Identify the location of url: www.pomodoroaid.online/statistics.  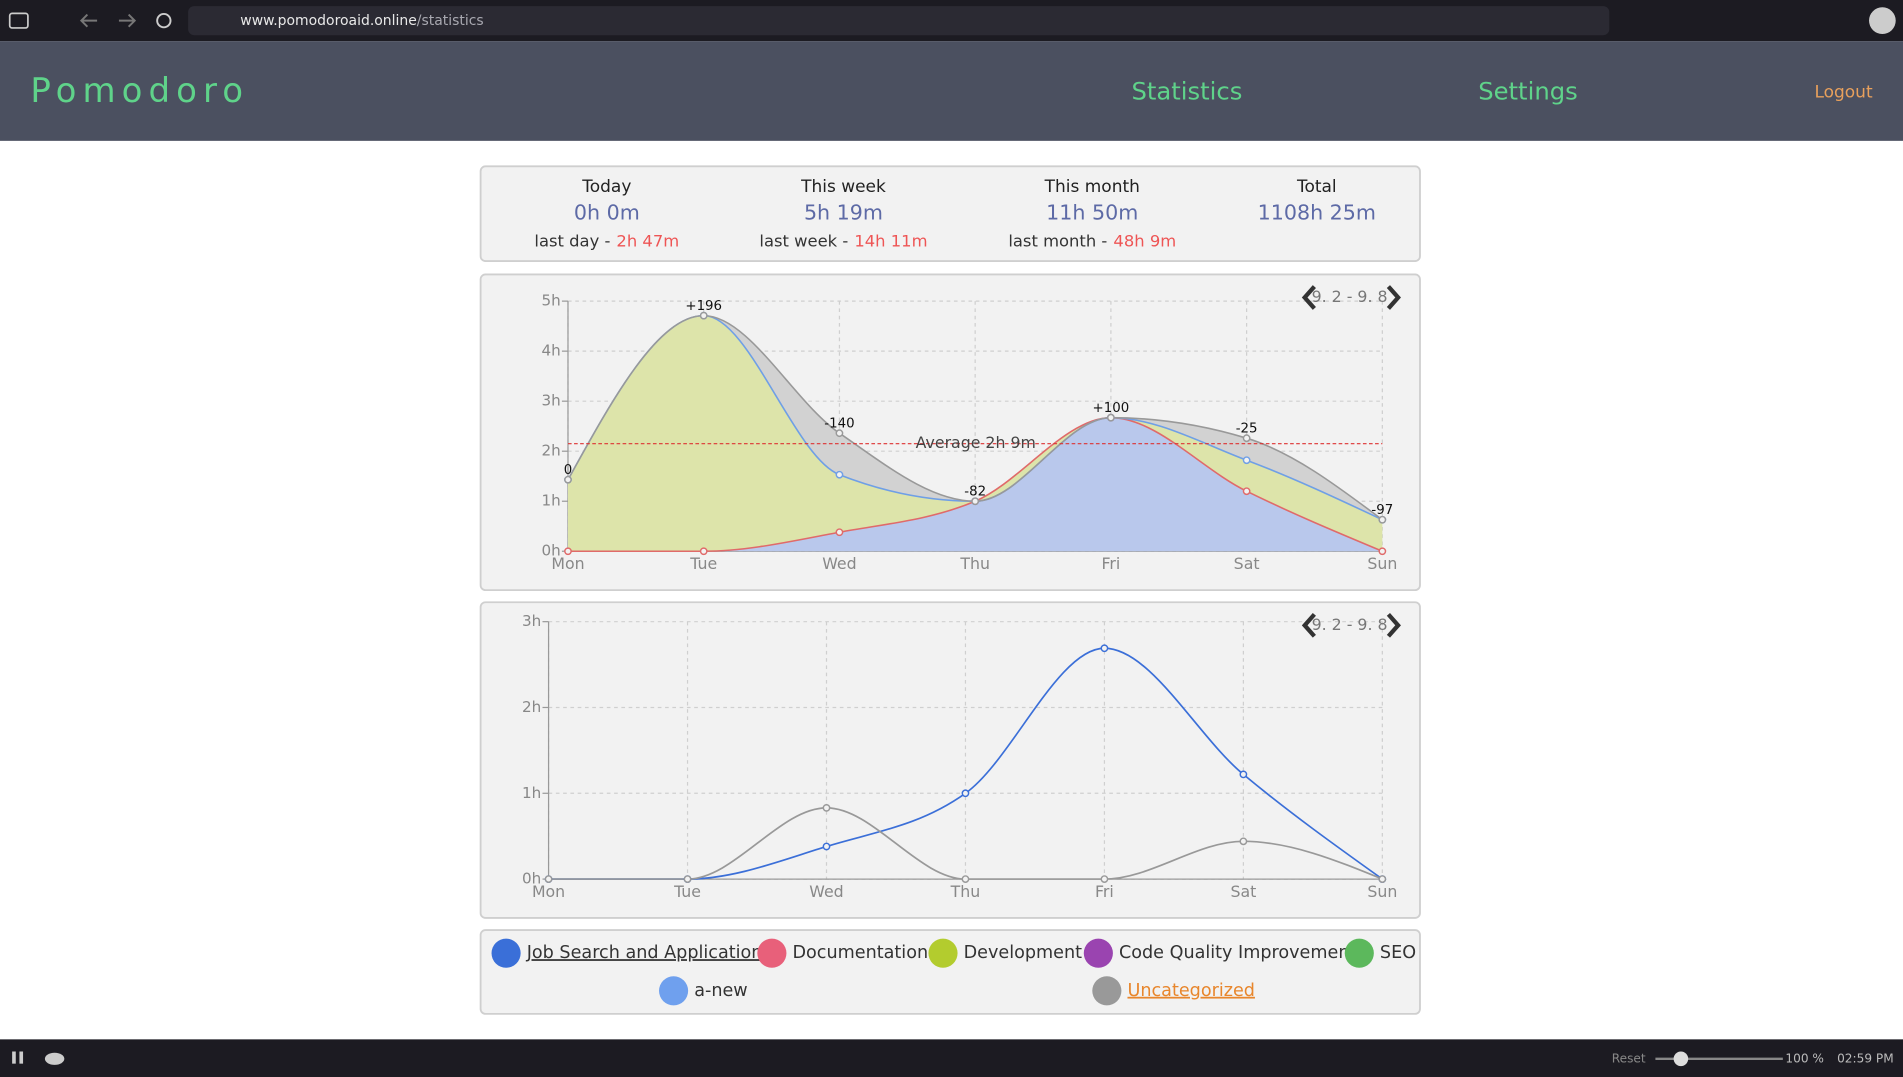
(361, 21).